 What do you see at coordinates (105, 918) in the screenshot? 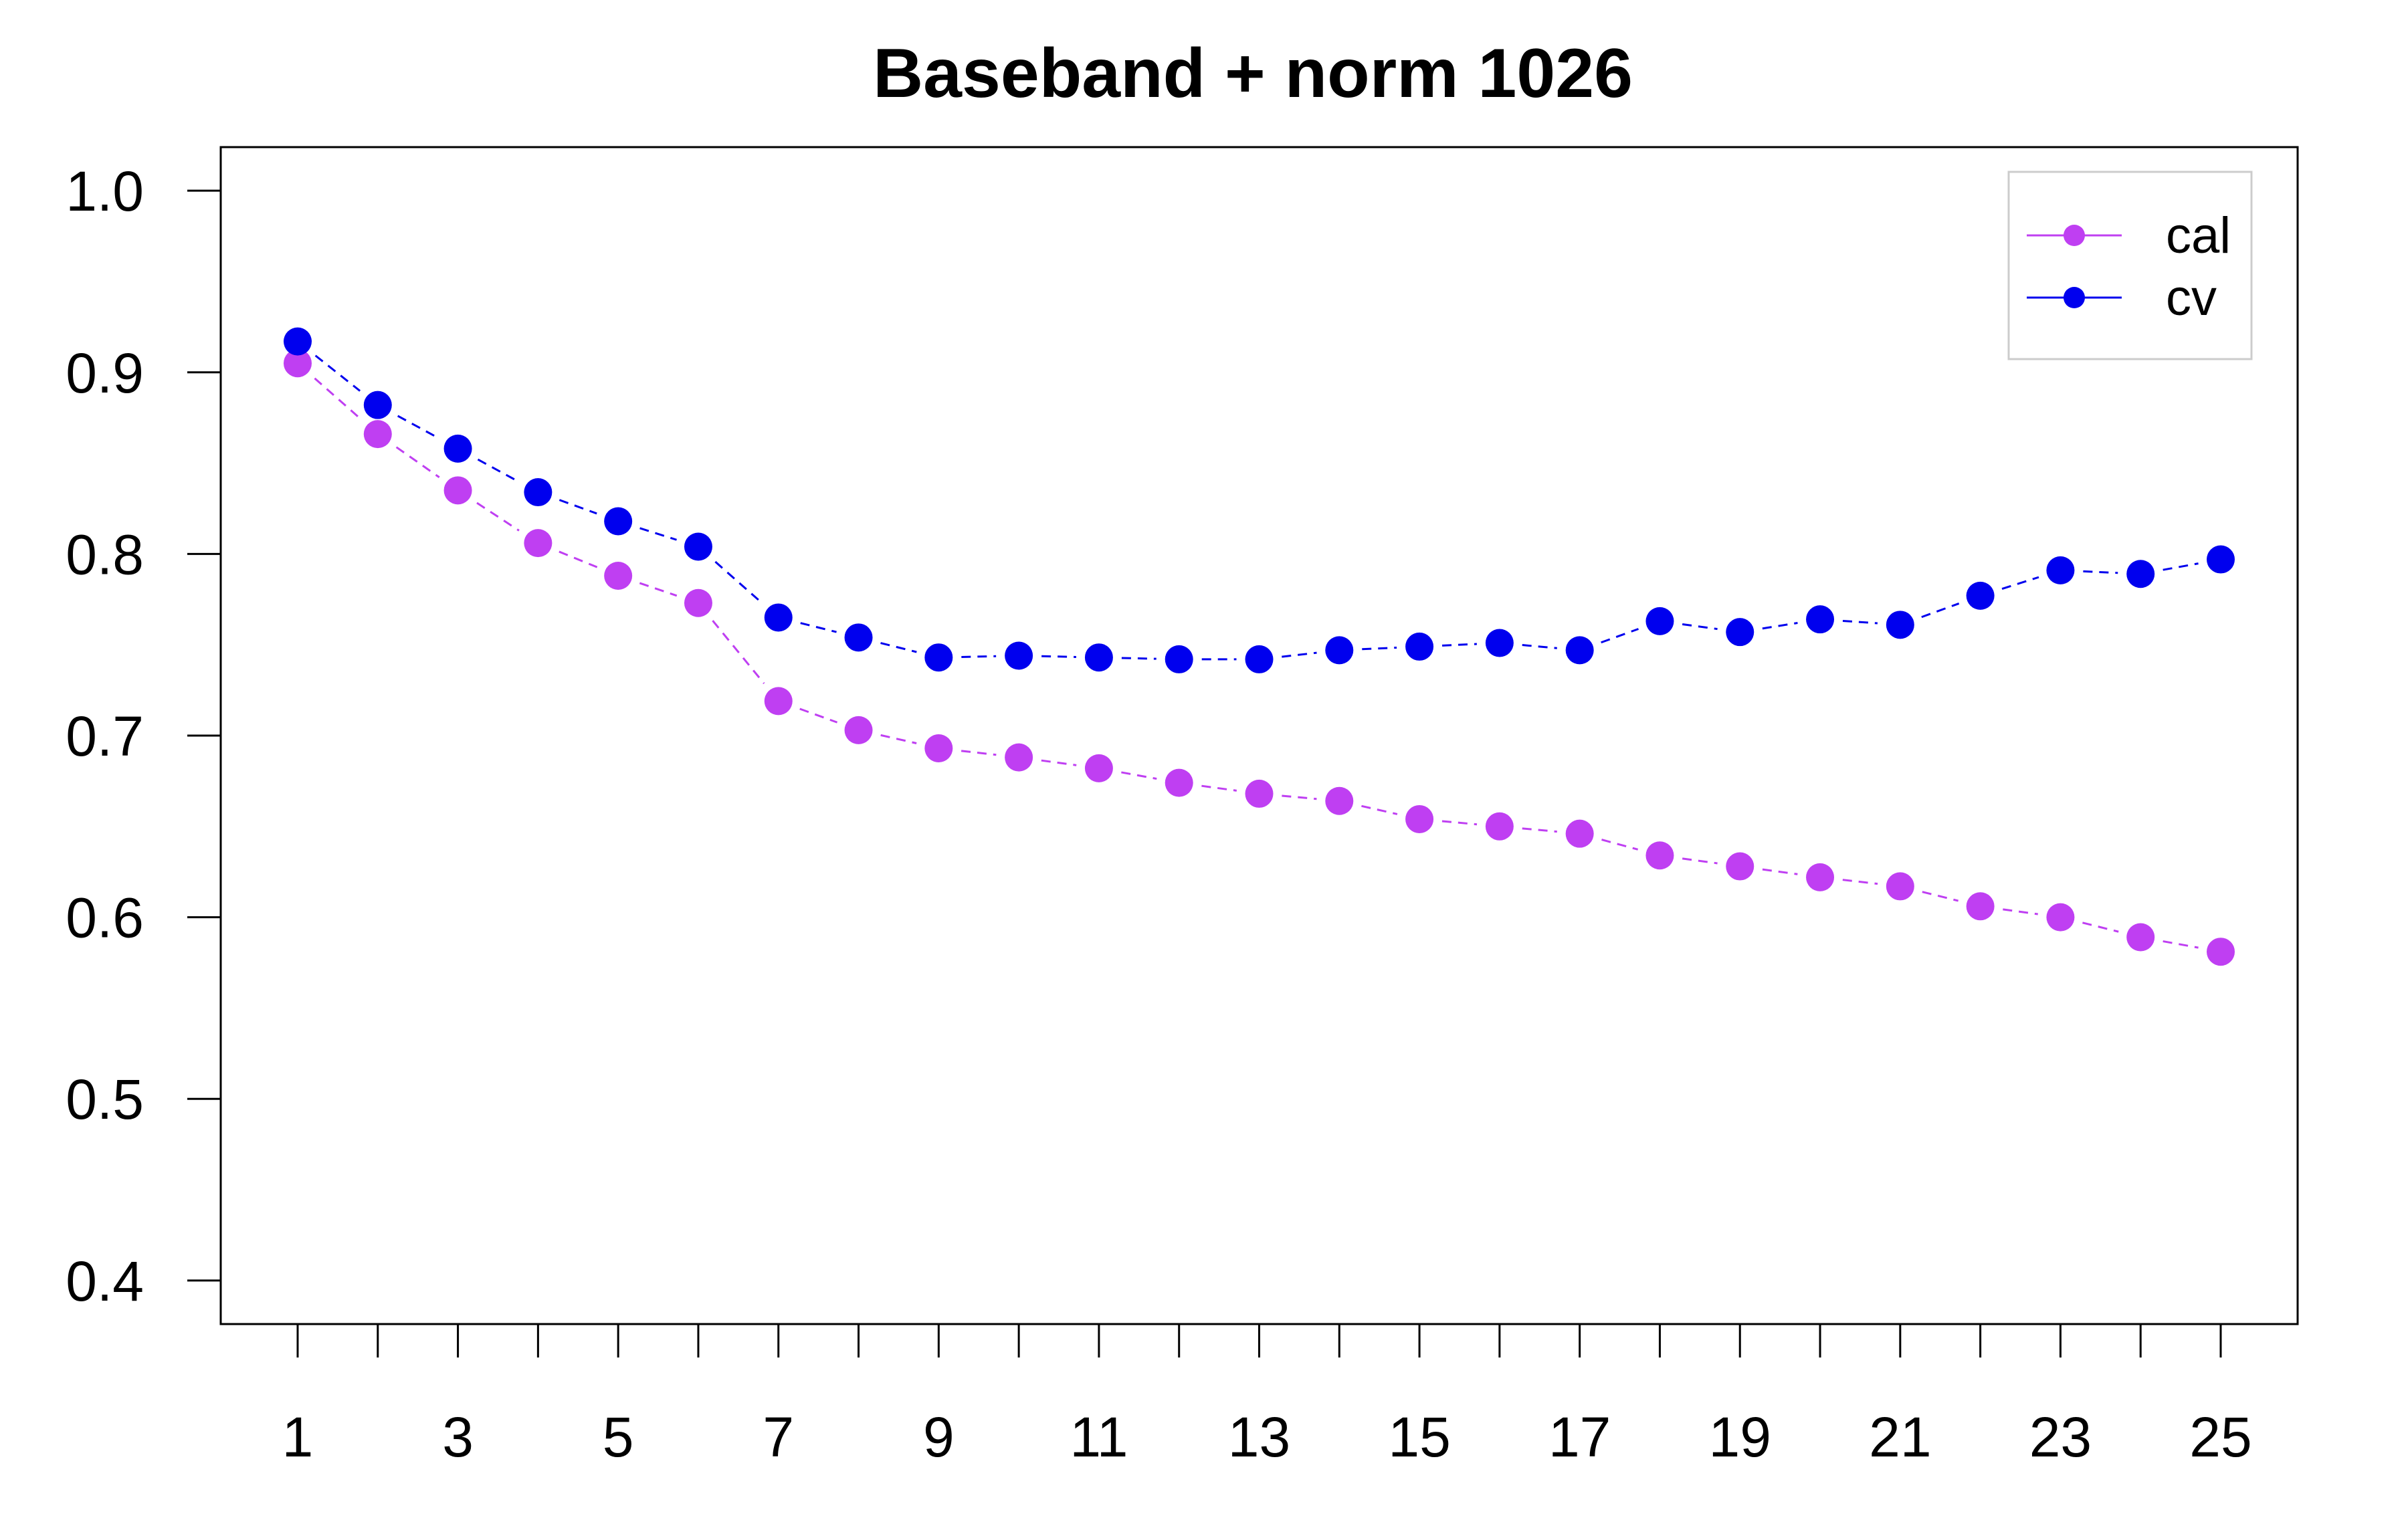
I see `y-tick-label: 0.6` at bounding box center [105, 918].